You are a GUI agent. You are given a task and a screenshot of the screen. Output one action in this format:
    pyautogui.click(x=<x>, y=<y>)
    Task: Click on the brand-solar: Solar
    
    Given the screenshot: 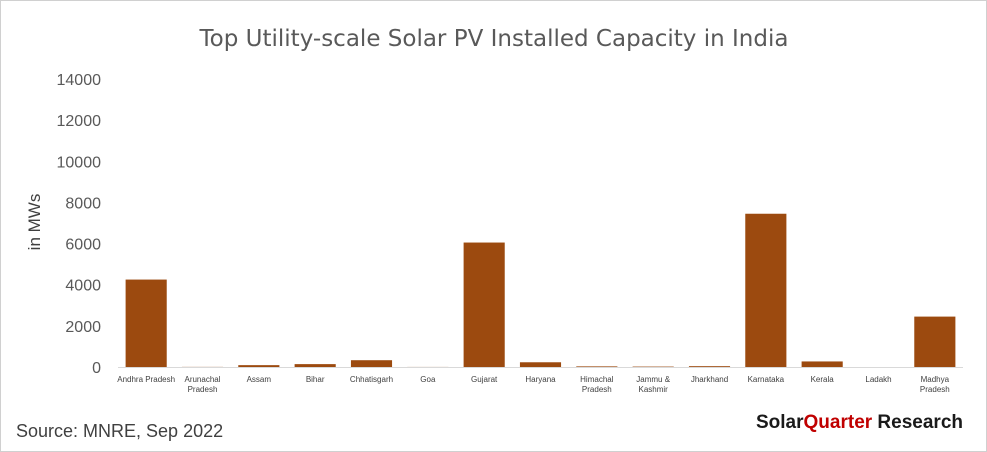 What is the action you would take?
    pyautogui.click(x=780, y=422)
    